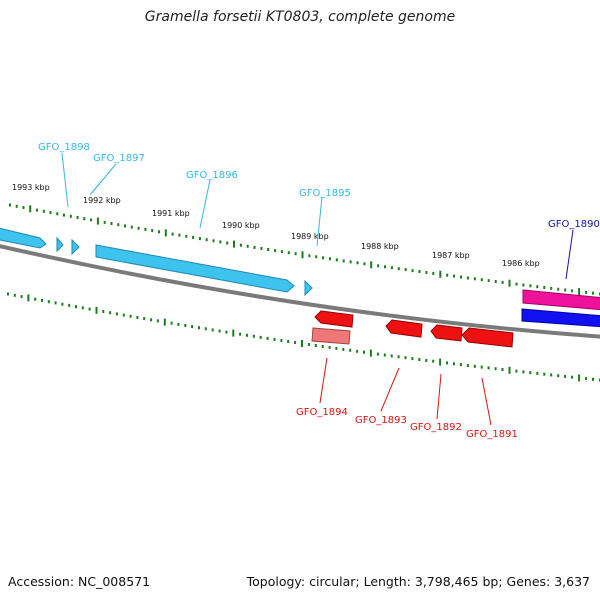 This screenshot has height=600, width=600. What do you see at coordinates (79, 581) in the screenshot?
I see `accession-text: Accession: NC_008571` at bounding box center [79, 581].